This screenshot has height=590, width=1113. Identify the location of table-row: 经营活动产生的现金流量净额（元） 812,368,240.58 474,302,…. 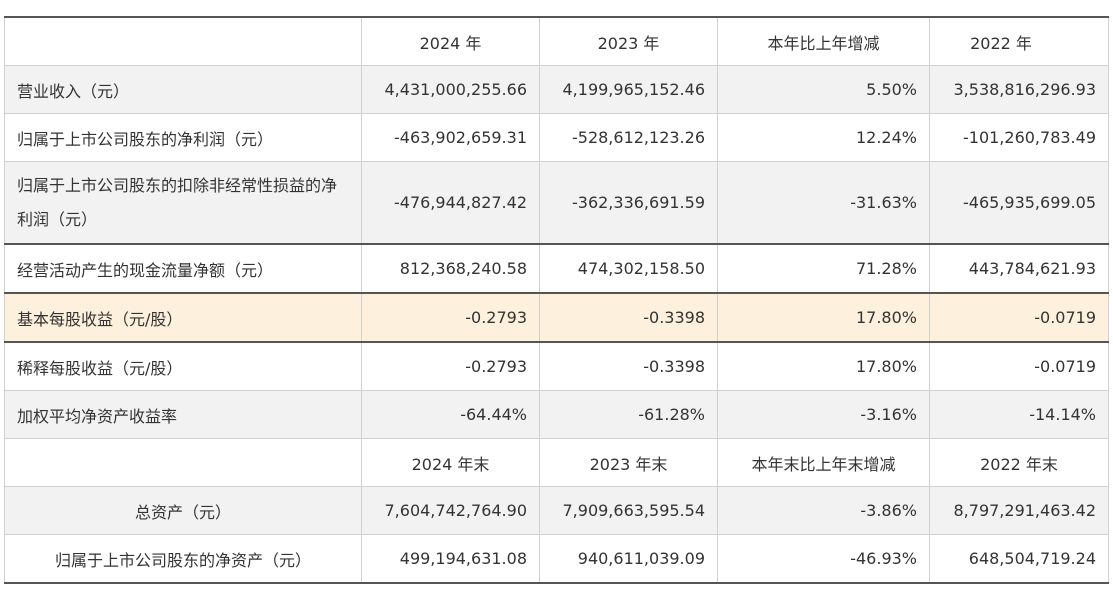
(556, 268).